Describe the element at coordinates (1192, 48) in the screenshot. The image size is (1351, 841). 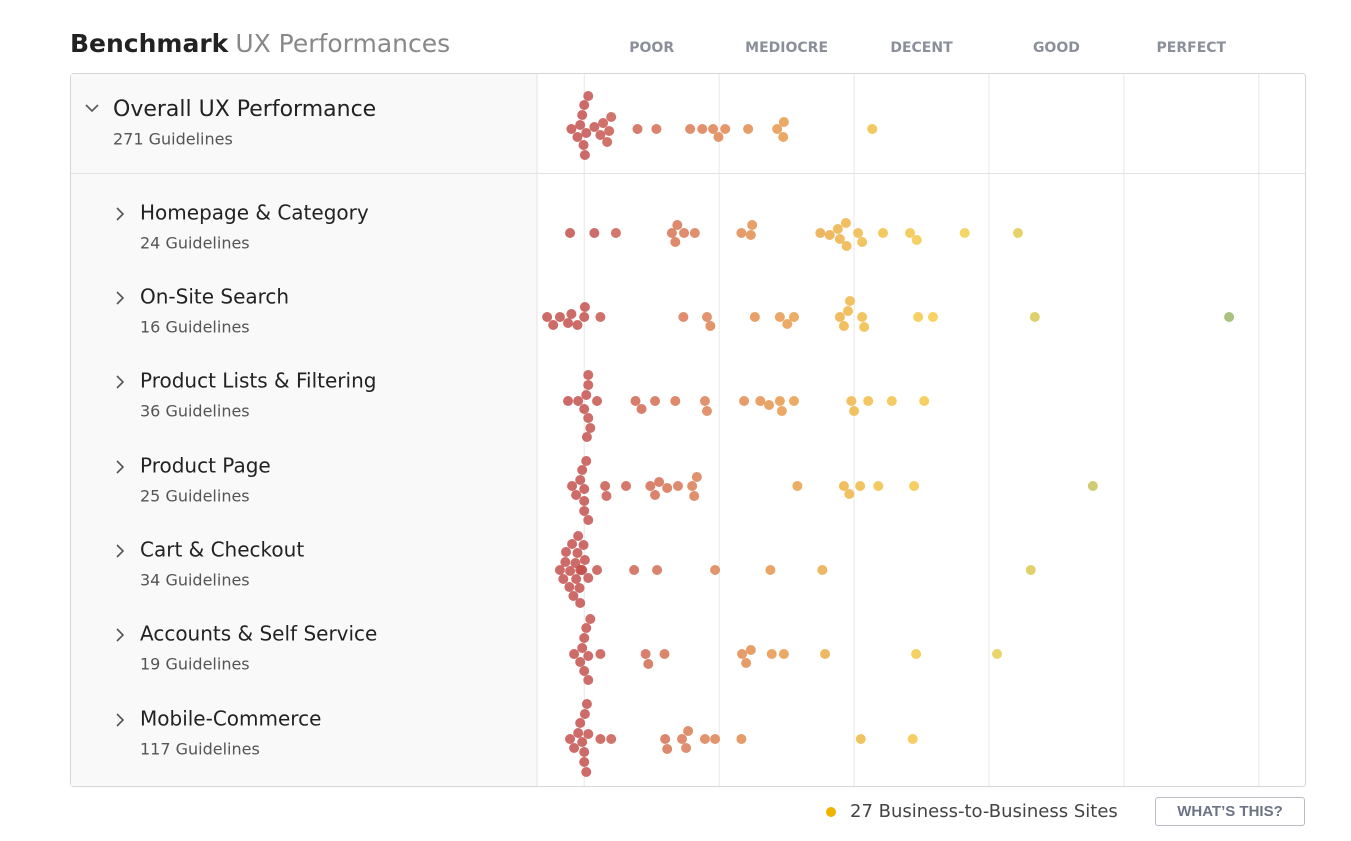
I see `x-tick-label: PERFECT` at that location.